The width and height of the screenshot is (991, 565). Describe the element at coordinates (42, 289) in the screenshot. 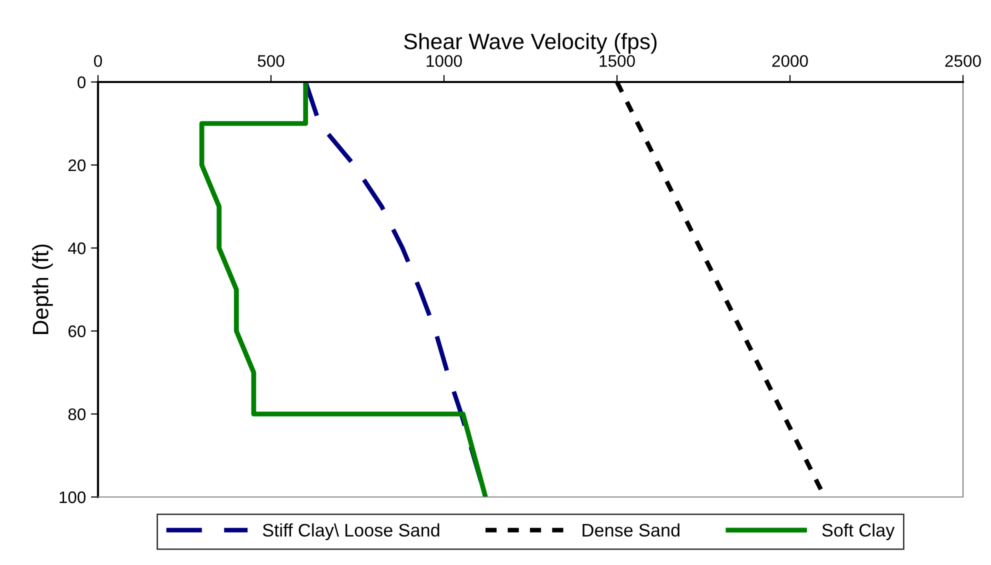

I see `y-axis-title: Depth (ft)` at that location.